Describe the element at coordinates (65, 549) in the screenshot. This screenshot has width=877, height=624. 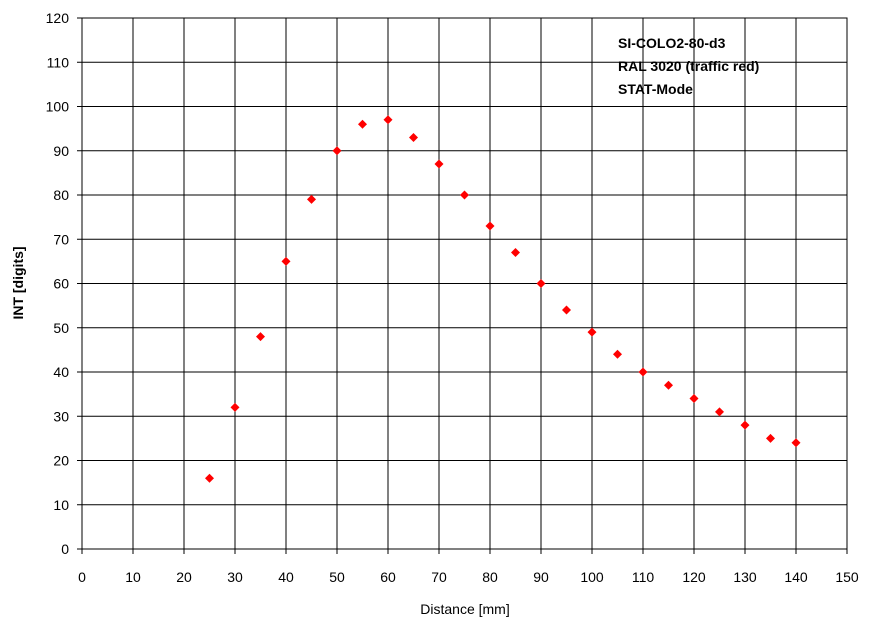
I see `y-tick-label: 0` at that location.